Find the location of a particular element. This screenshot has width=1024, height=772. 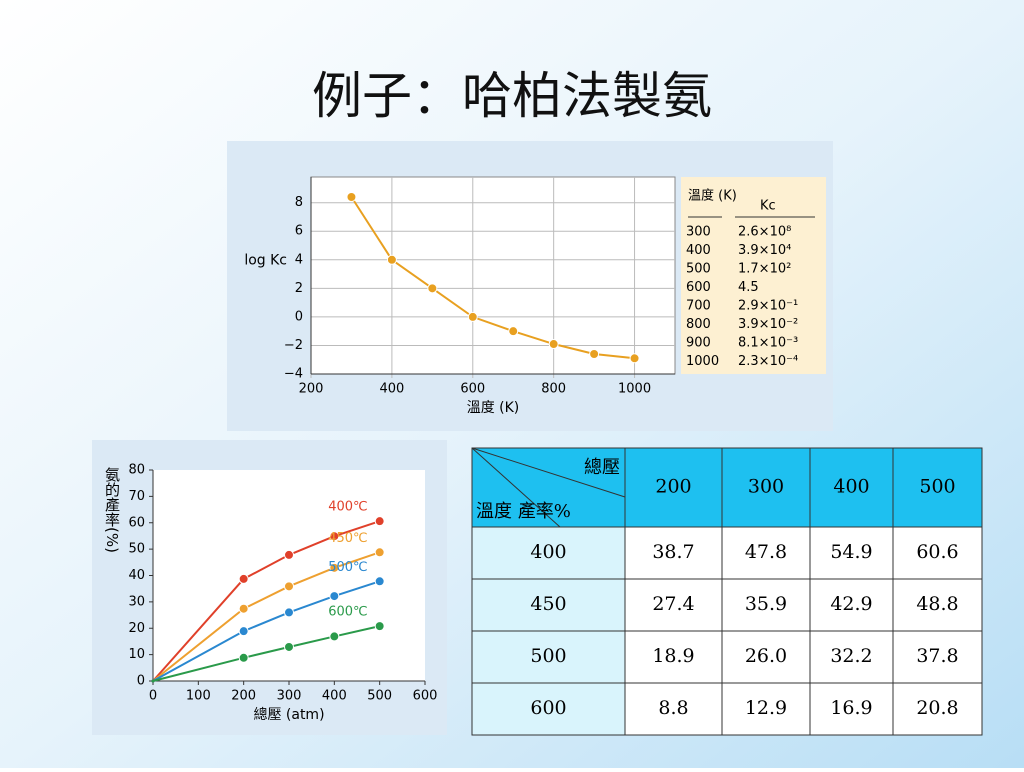

kc-cell: 2.3×10⁻⁴ is located at coordinates (768, 361).